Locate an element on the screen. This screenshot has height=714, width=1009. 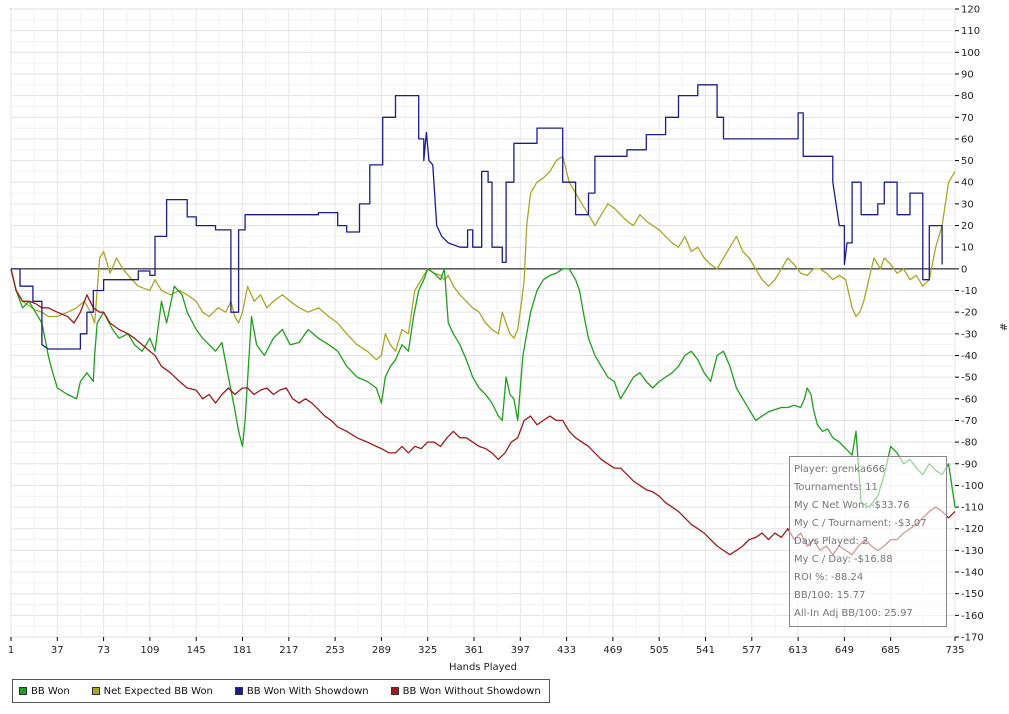
x-tick-label: 73 is located at coordinates (103, 650).